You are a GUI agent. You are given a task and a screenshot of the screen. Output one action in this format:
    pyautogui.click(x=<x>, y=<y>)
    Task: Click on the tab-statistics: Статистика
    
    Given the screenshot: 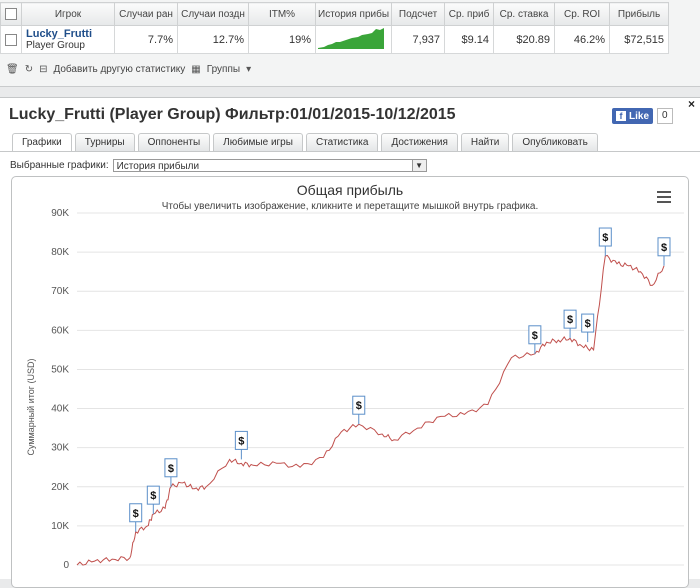 What is the action you would take?
    pyautogui.click(x=342, y=142)
    